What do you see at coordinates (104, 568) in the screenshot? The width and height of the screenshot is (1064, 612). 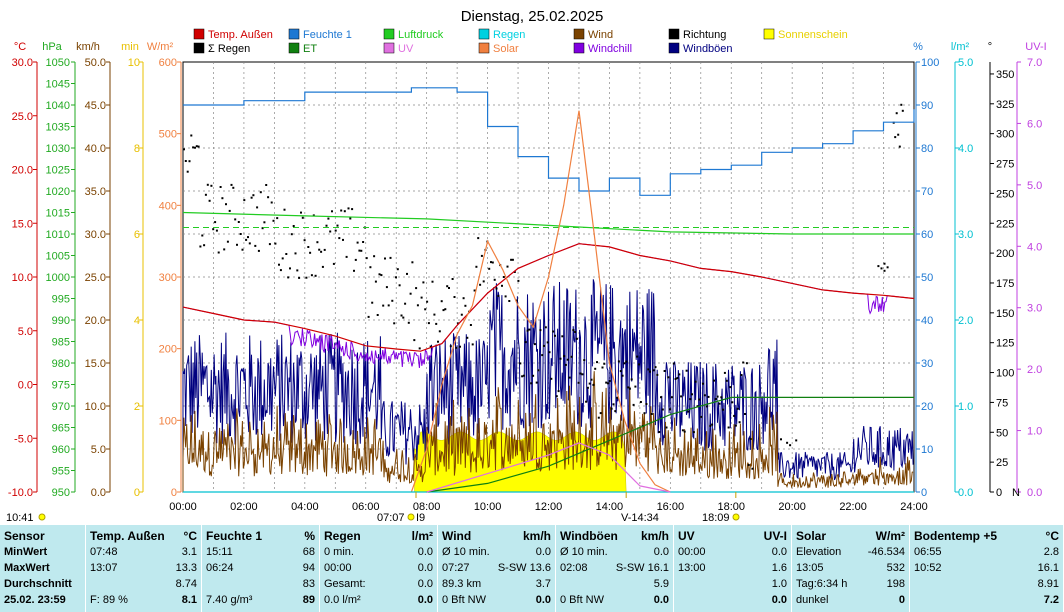 I see `summary-cell-time: 13:07` at bounding box center [104, 568].